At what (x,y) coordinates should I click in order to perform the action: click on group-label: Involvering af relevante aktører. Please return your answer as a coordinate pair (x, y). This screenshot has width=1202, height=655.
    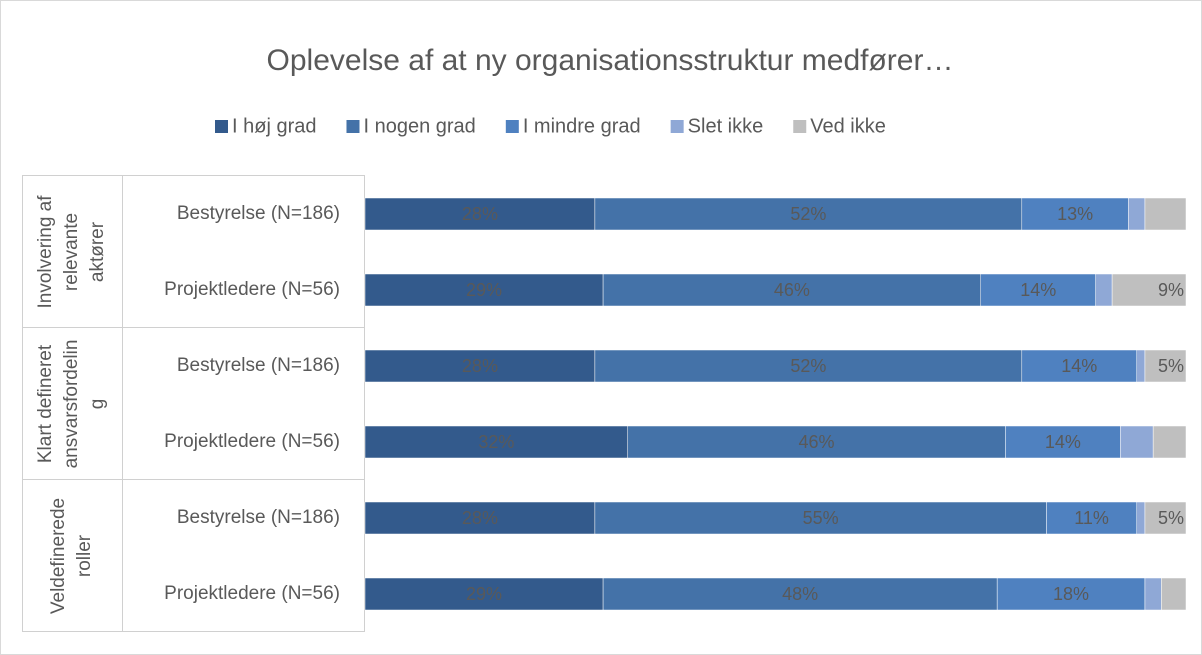
    Looking at the image, I should click on (71, 252).